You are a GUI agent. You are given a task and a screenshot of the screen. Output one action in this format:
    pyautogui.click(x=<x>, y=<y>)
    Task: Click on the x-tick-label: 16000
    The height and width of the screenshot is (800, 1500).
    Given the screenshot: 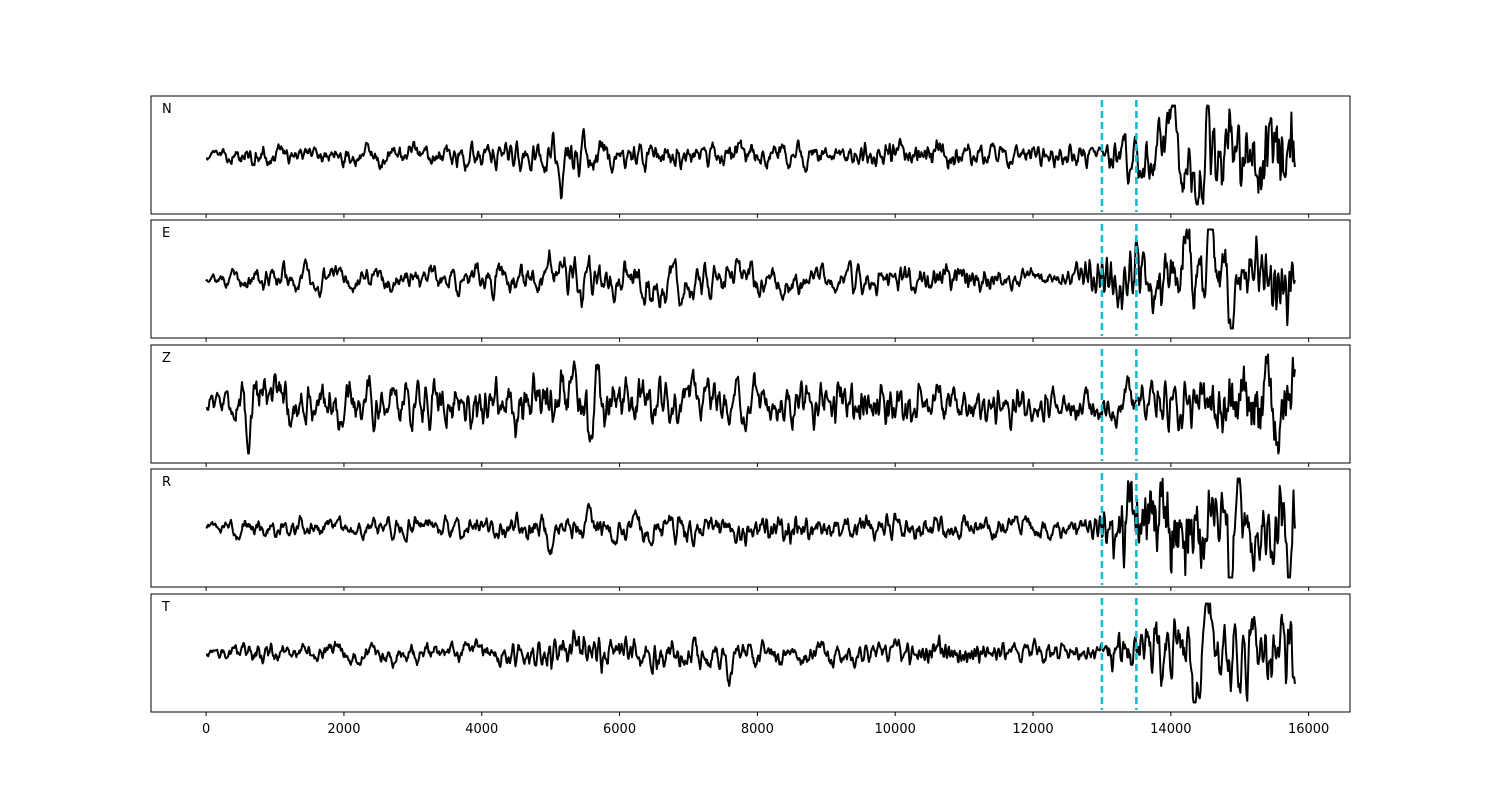 What is the action you would take?
    pyautogui.click(x=1308, y=729)
    